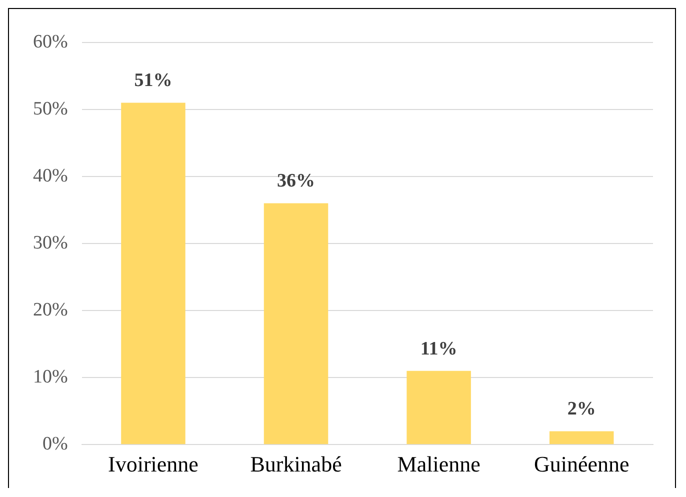  Describe the element at coordinates (581, 409) in the screenshot. I see `data-label: 2%` at that location.